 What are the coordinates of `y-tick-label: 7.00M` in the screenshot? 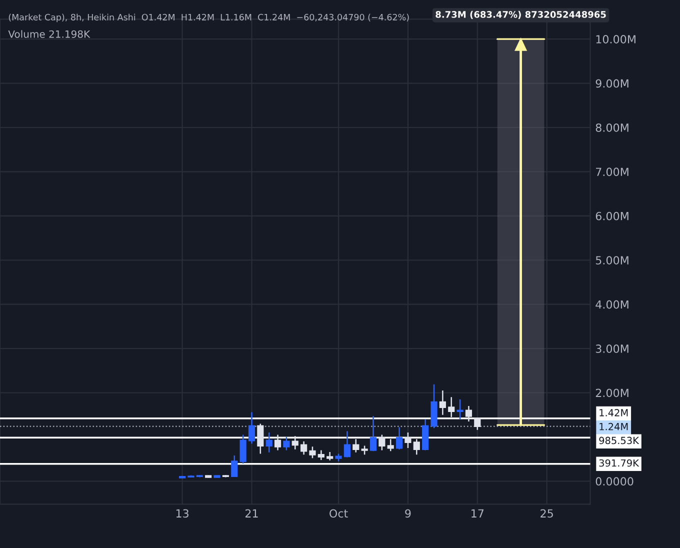 It's located at (612, 172).